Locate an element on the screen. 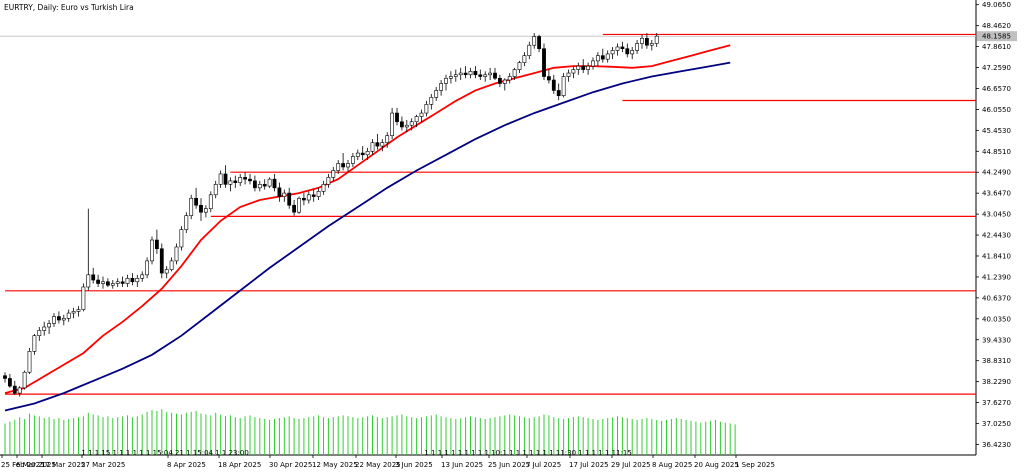  time-tick-label: 20 Aug 2025 is located at coordinates (716, 465).